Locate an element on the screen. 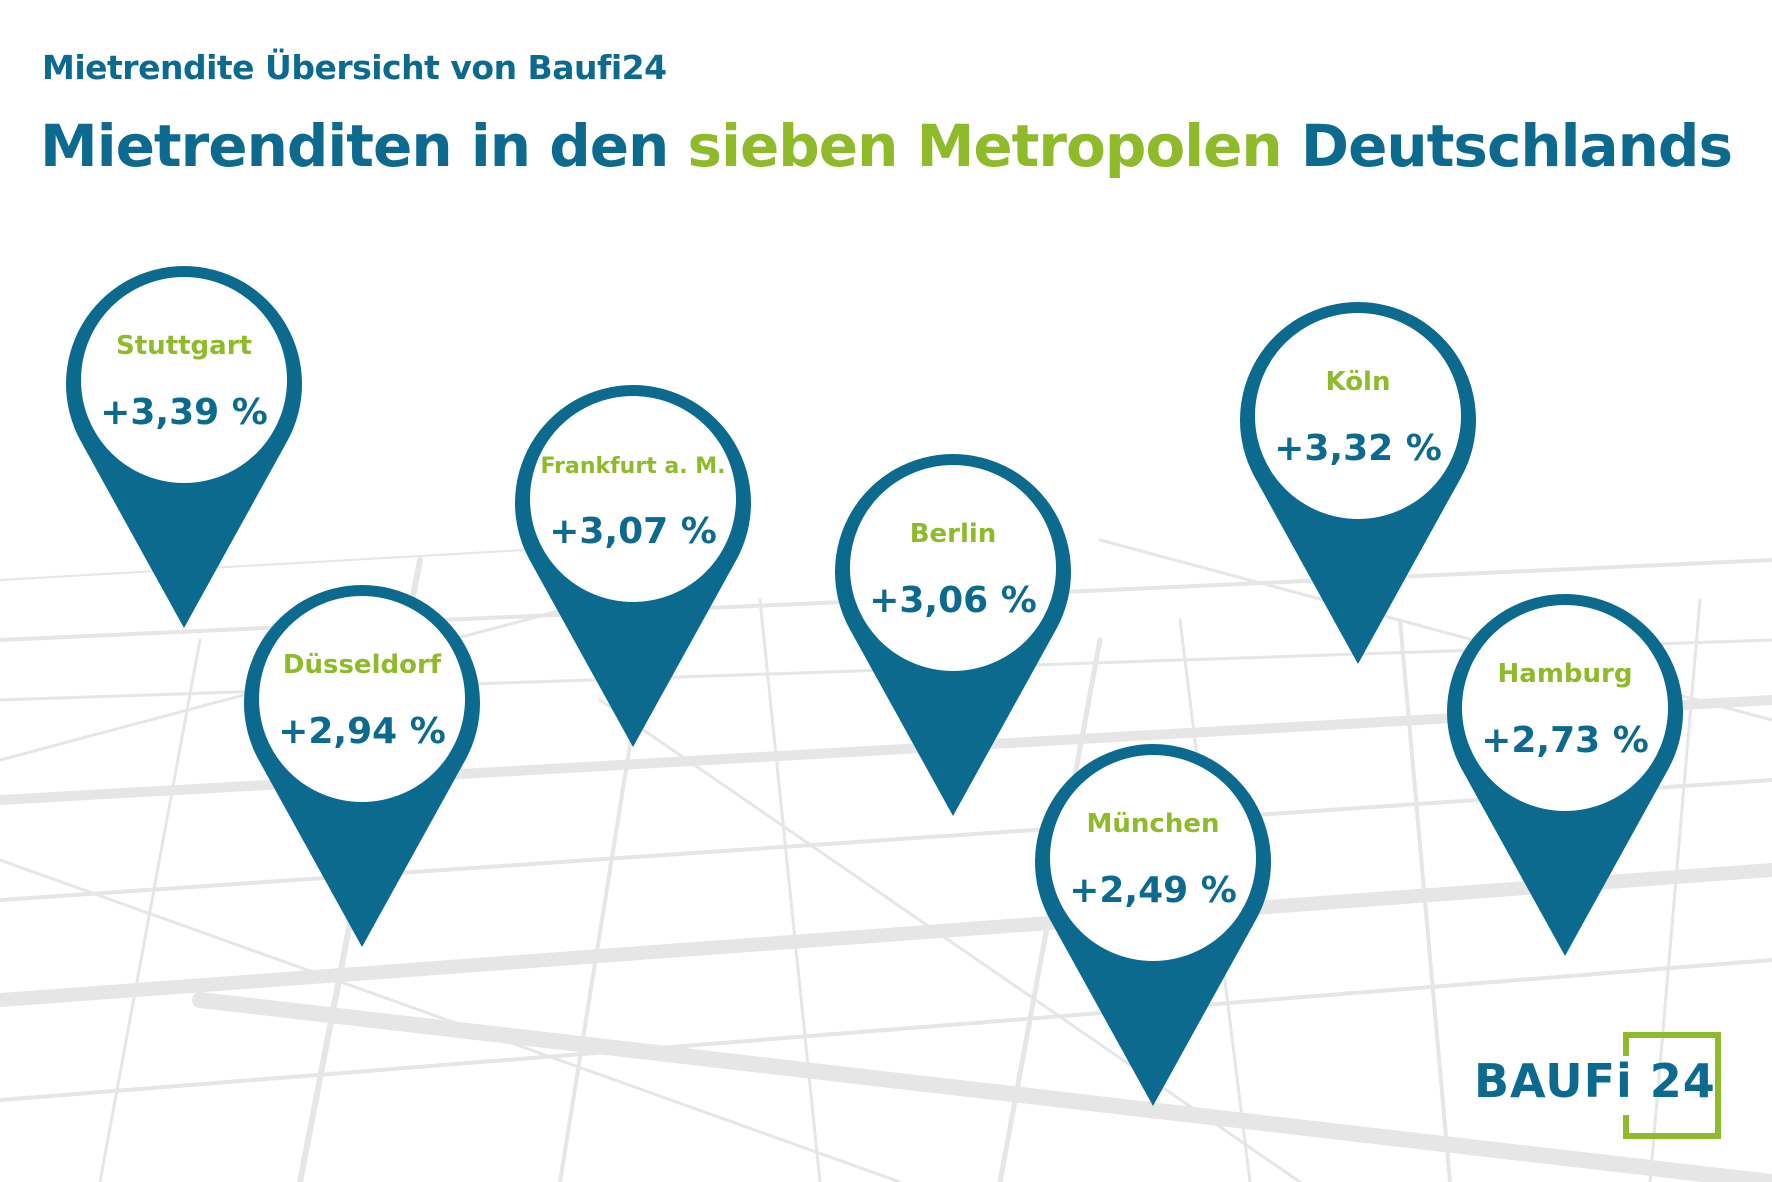 The width and height of the screenshot is (1772, 1182). location-pin-köln: Köln +3,32 % is located at coordinates (1358, 483).